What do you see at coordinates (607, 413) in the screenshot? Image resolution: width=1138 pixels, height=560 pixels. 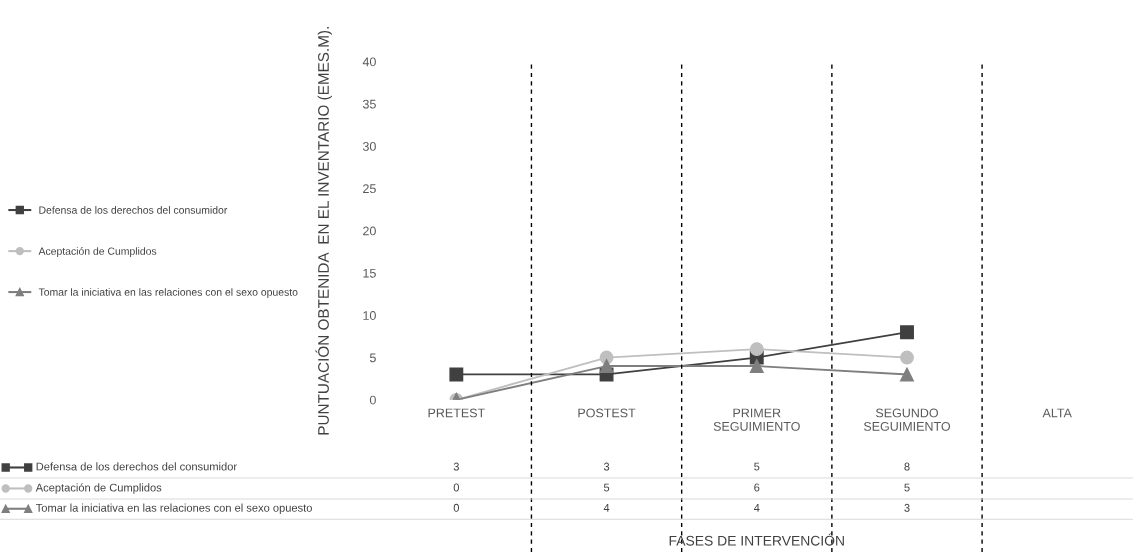 I see `x-tick-label: POSTEST` at bounding box center [607, 413].